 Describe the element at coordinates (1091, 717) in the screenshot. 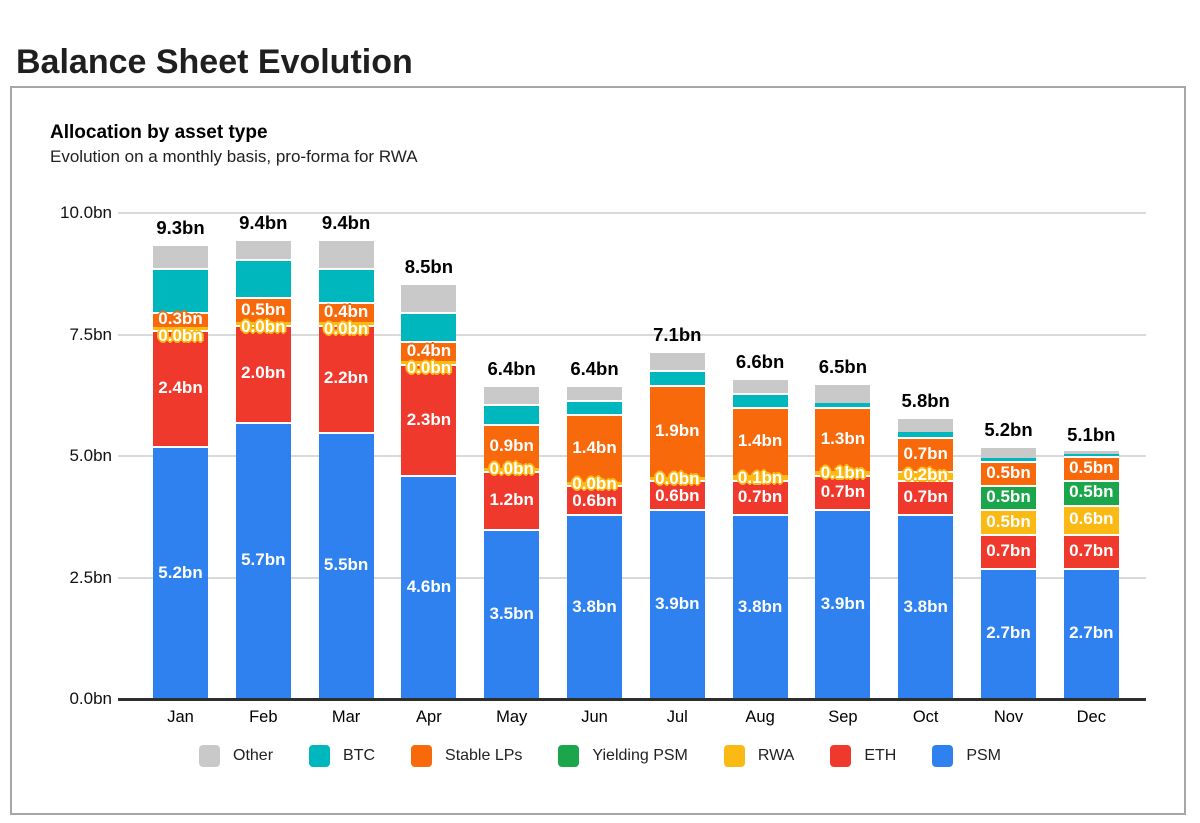

I see `x-axis-month-label: Dec` at that location.